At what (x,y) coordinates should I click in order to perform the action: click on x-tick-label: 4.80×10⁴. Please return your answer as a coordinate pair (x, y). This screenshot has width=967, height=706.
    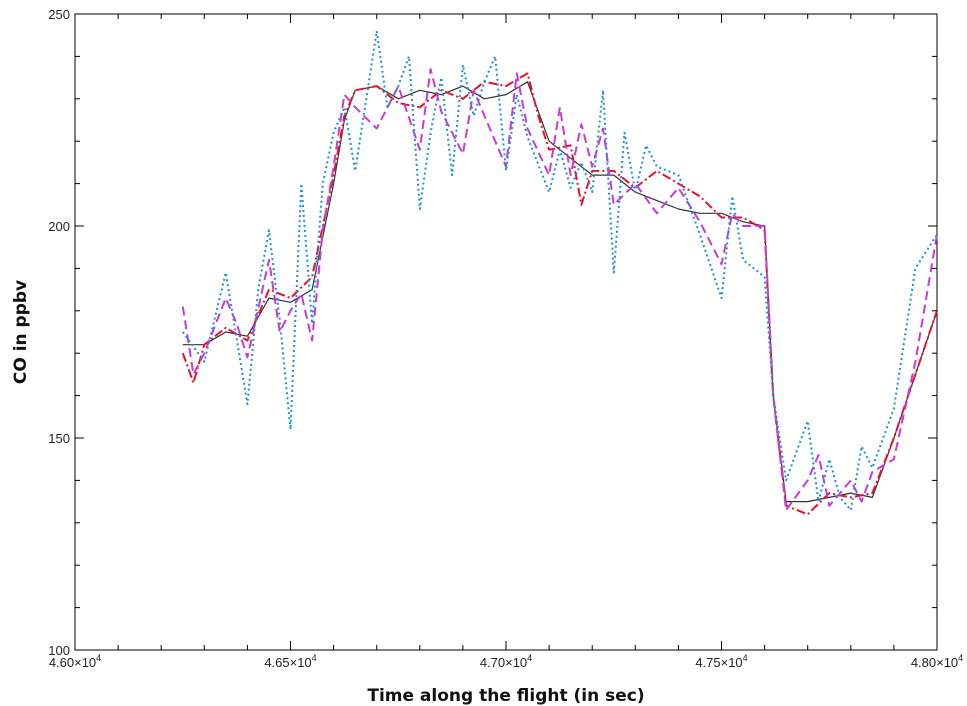
    Looking at the image, I should click on (937, 661).